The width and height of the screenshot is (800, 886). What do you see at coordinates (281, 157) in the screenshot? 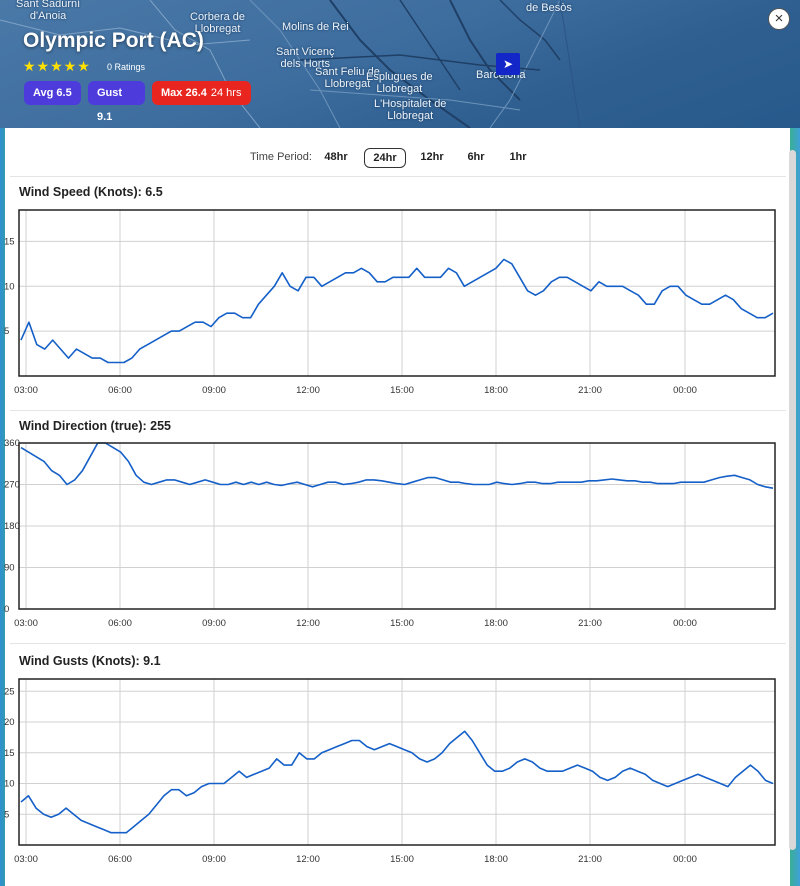
I see `time-period-label: Time Period:` at bounding box center [281, 157].